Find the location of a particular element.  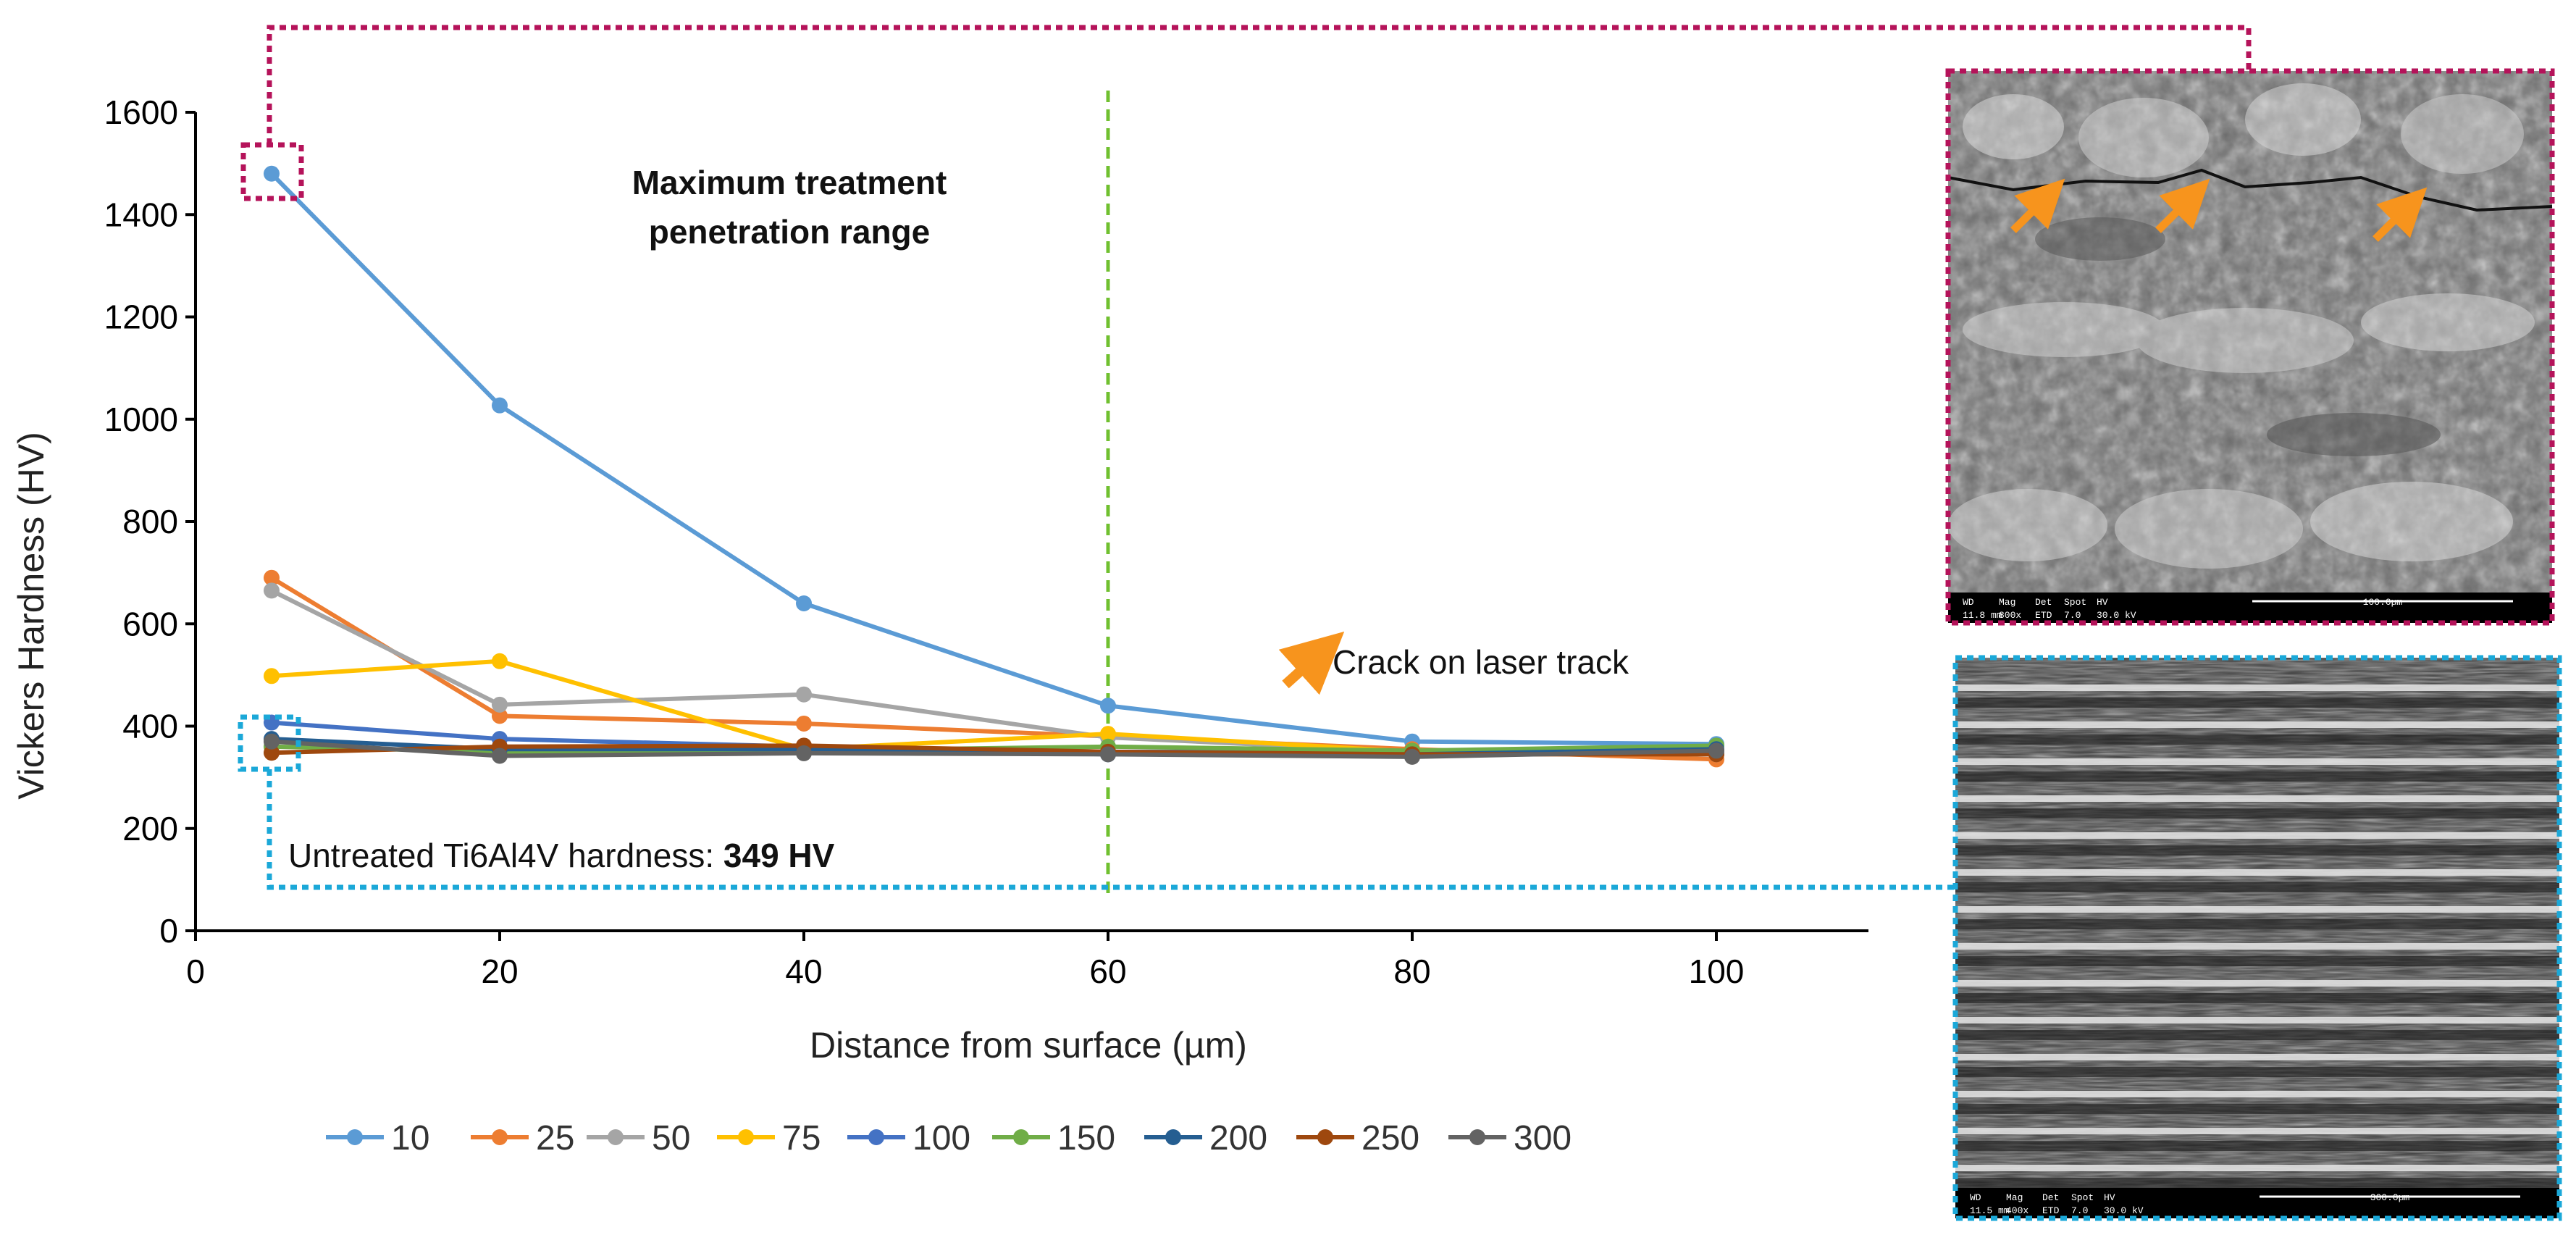

sem-value: 400x is located at coordinates (2017, 1210).